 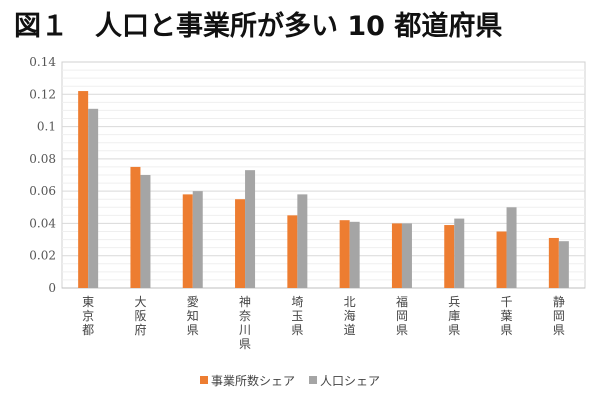 What do you see at coordinates (46, 127) in the screenshot?
I see `y-tick-label: 0.1` at bounding box center [46, 127].